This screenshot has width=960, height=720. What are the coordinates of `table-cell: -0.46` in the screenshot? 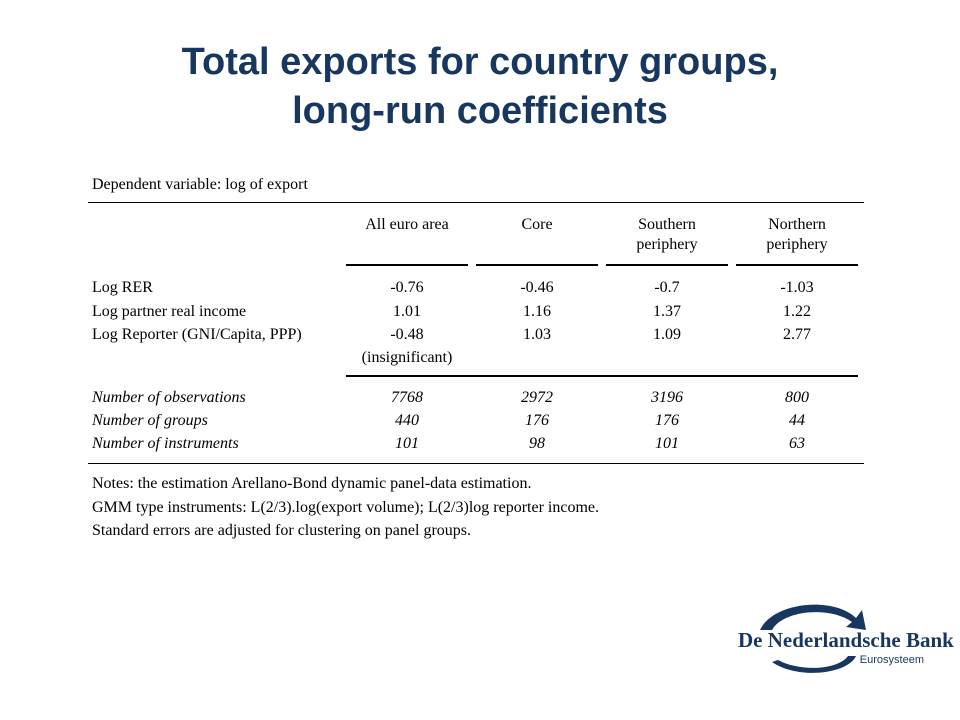 It's located at (537, 287).